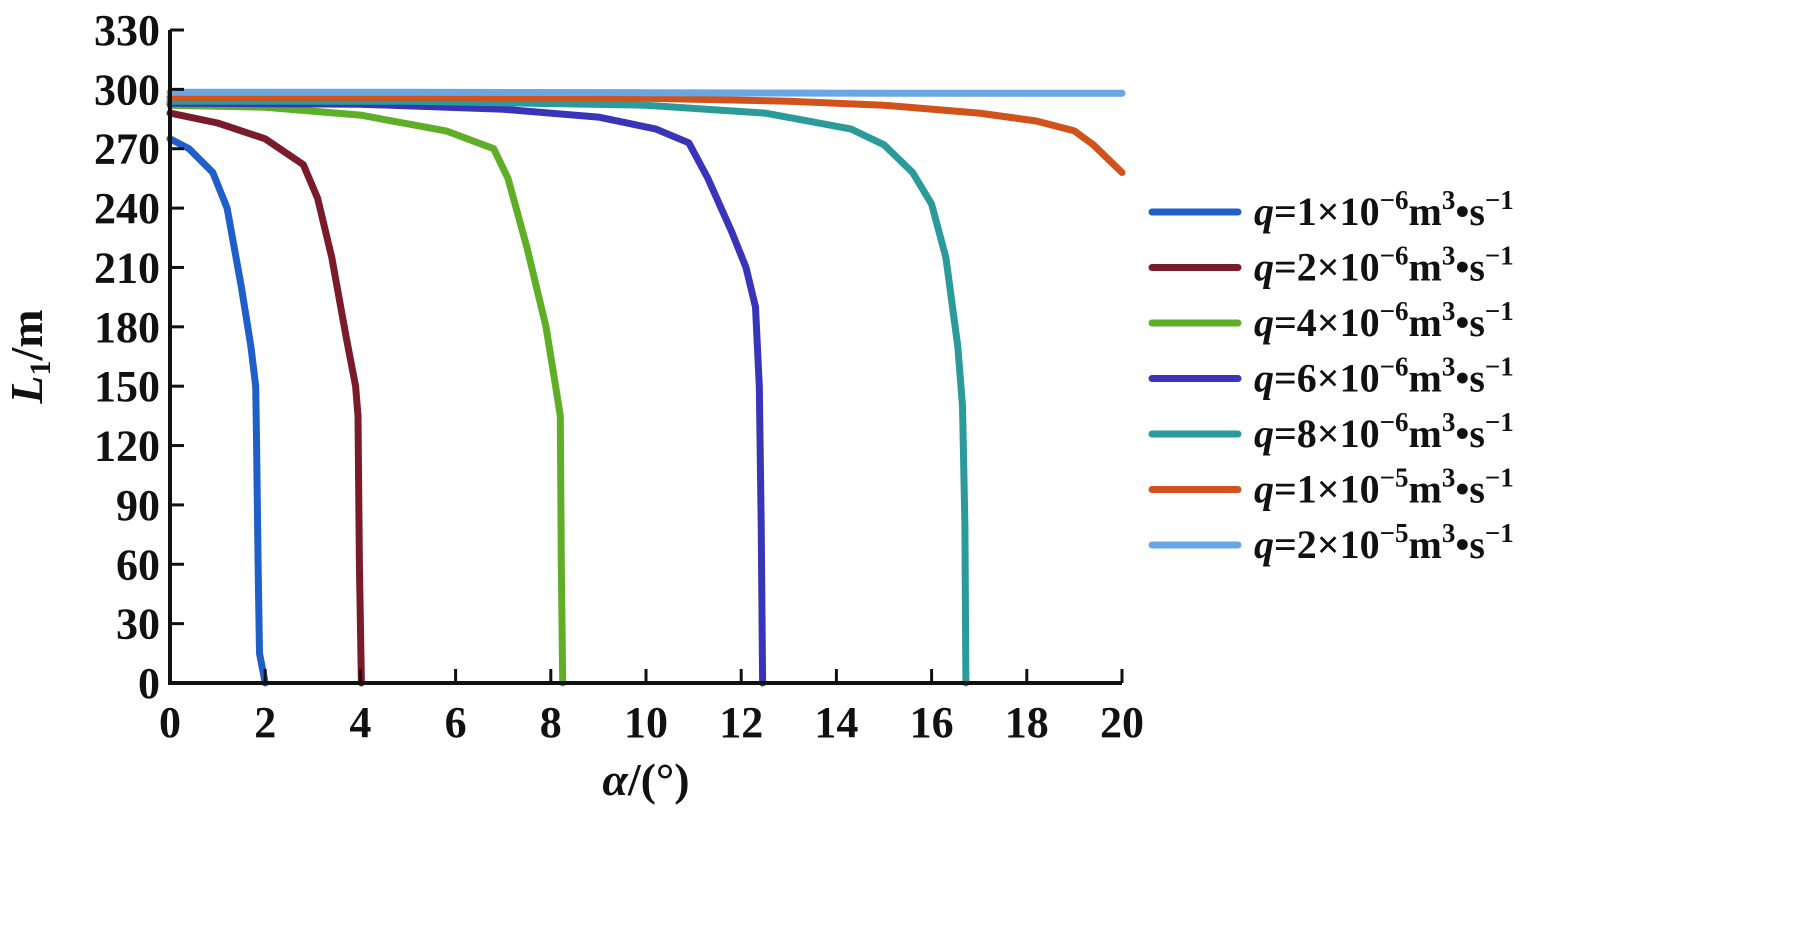 This screenshot has width=1815, height=941. I want to click on y-tick-label: 120, so click(127, 446).